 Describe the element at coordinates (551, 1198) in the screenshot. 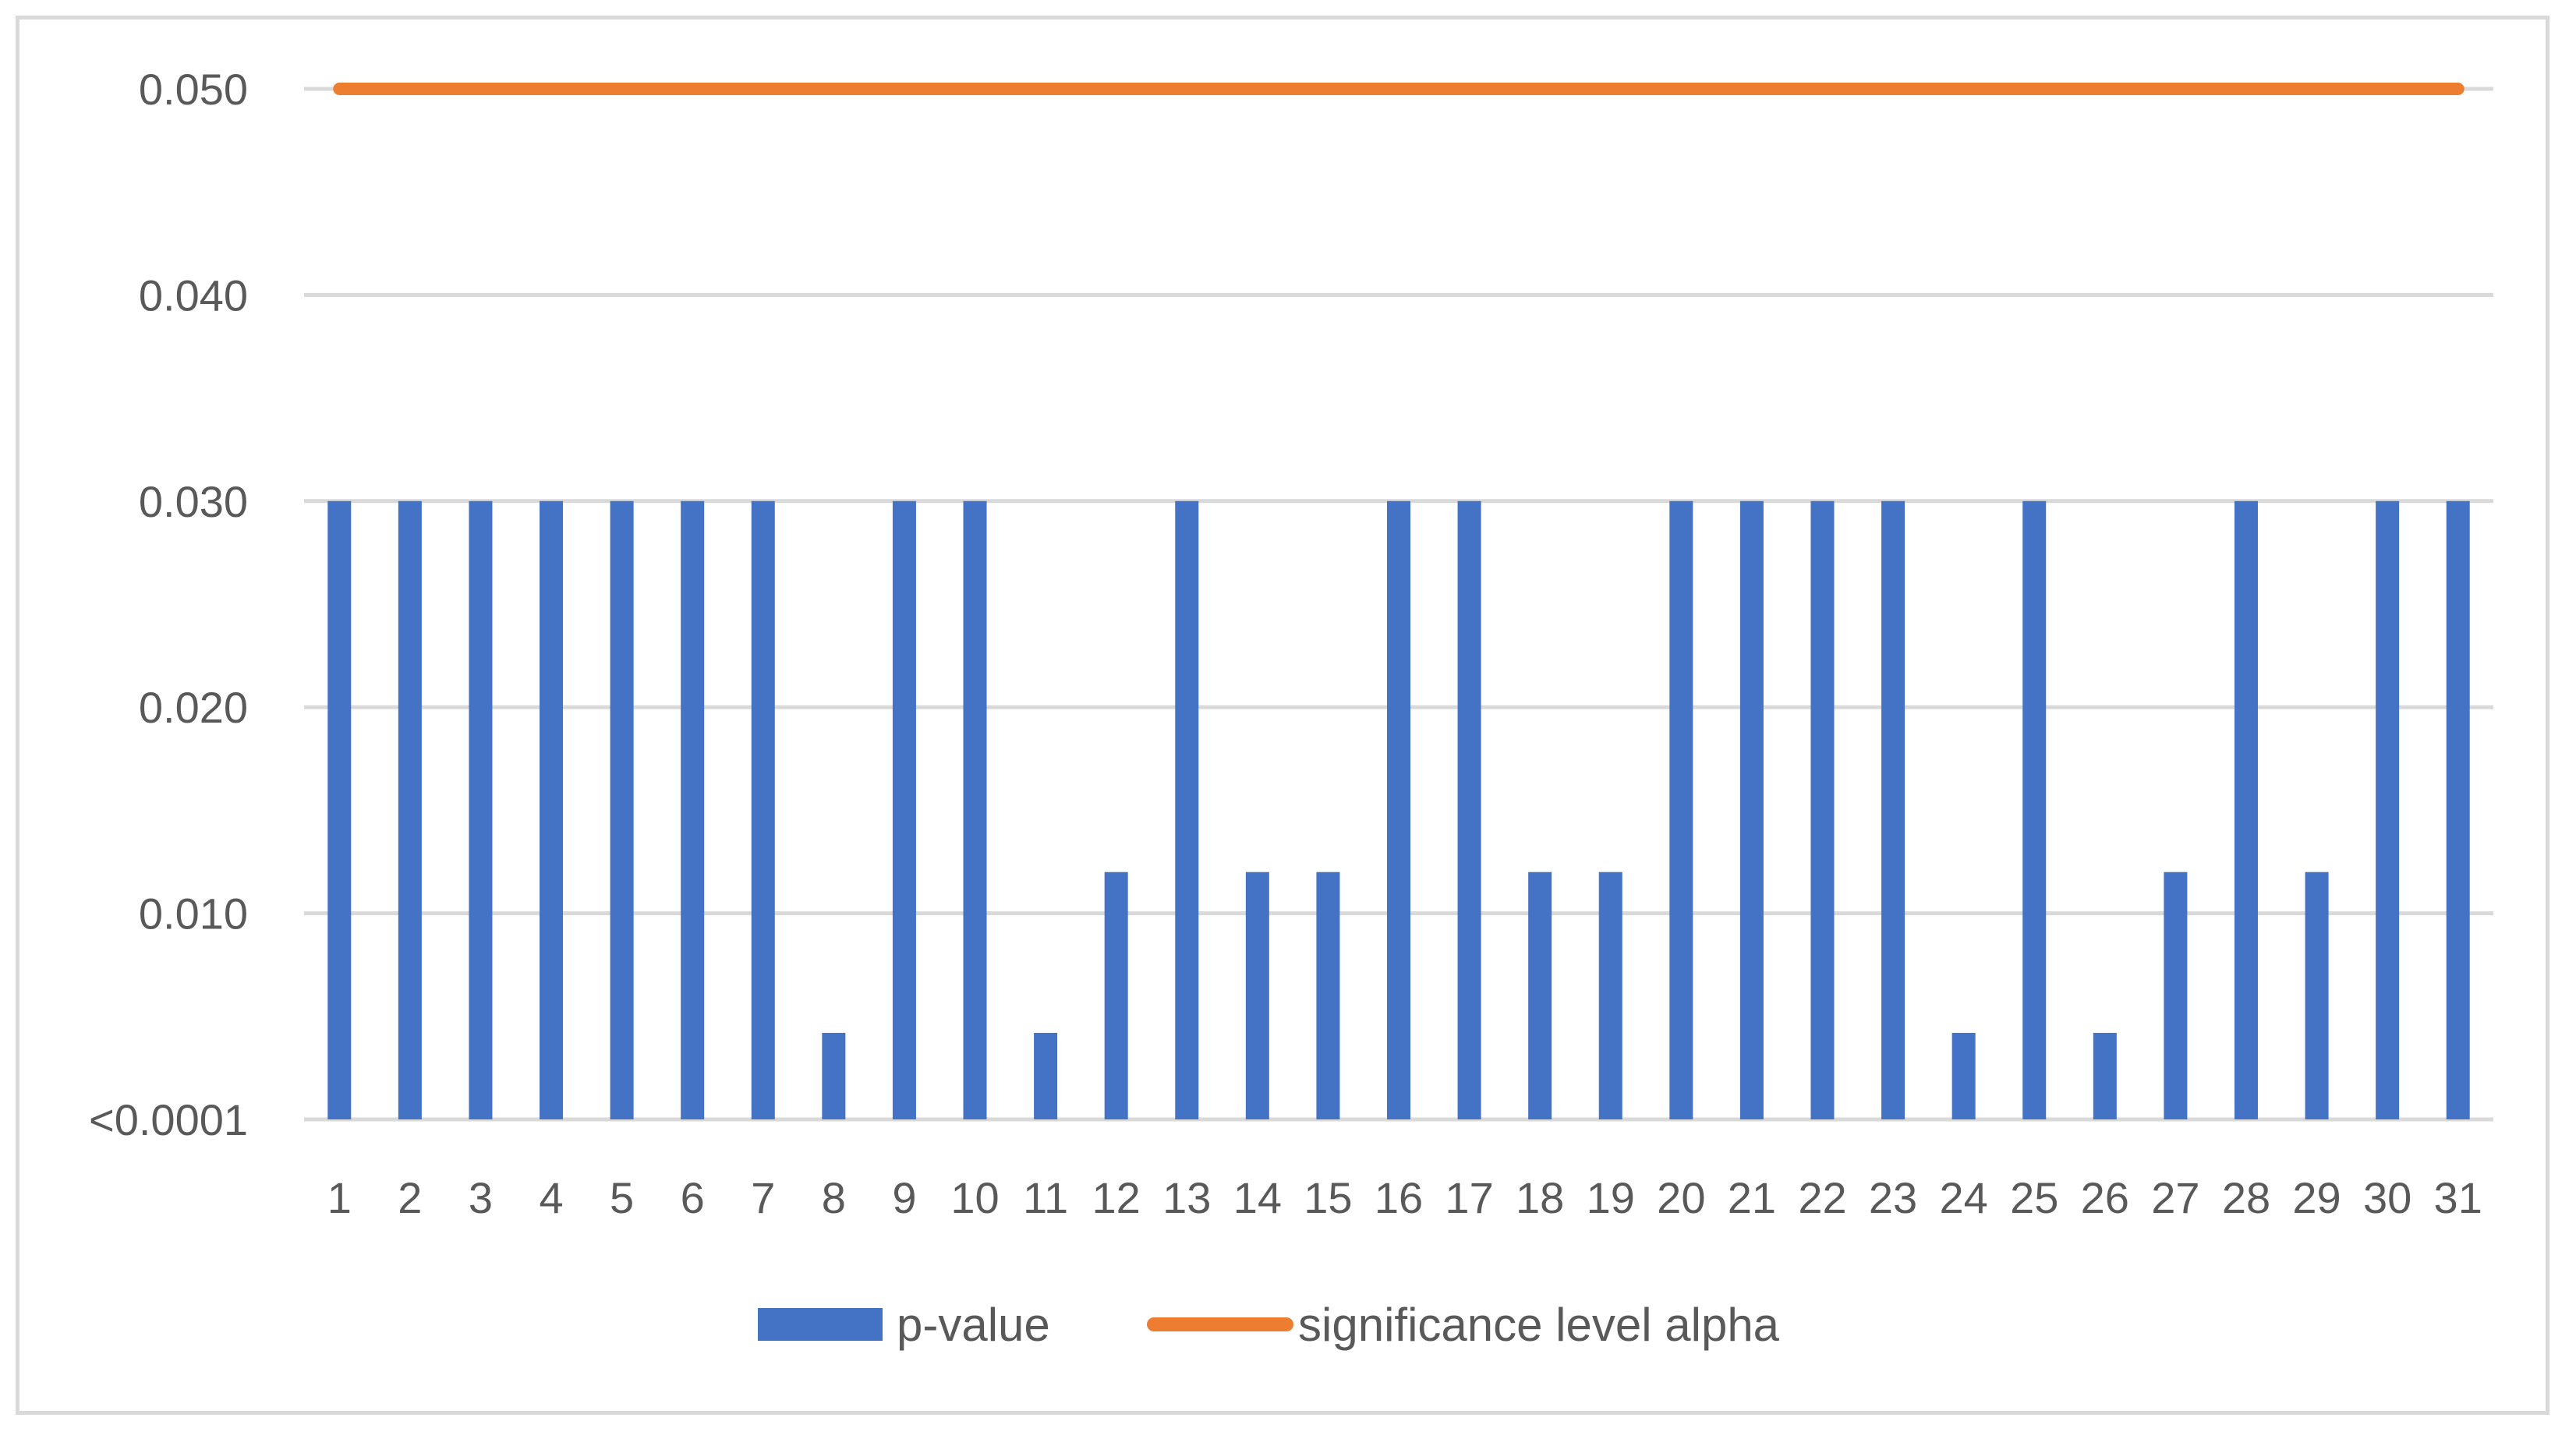

I see `x-tick-label: 4` at that location.